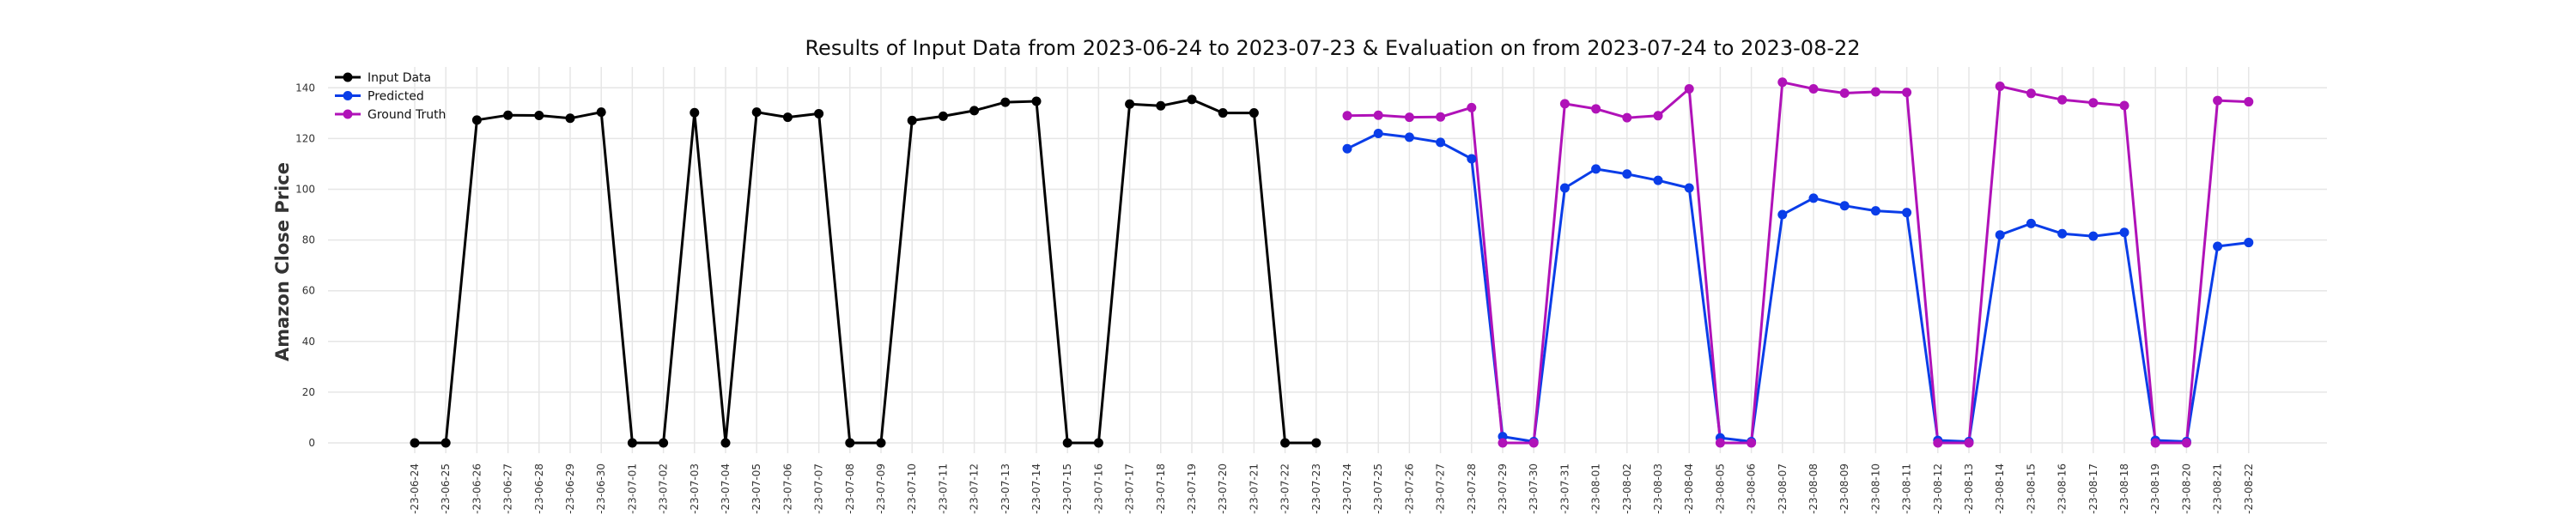 This screenshot has height=515, width=2576. Describe the element at coordinates (2063, 489) in the screenshot. I see `x-tick-label: -23-08-16` at that location.